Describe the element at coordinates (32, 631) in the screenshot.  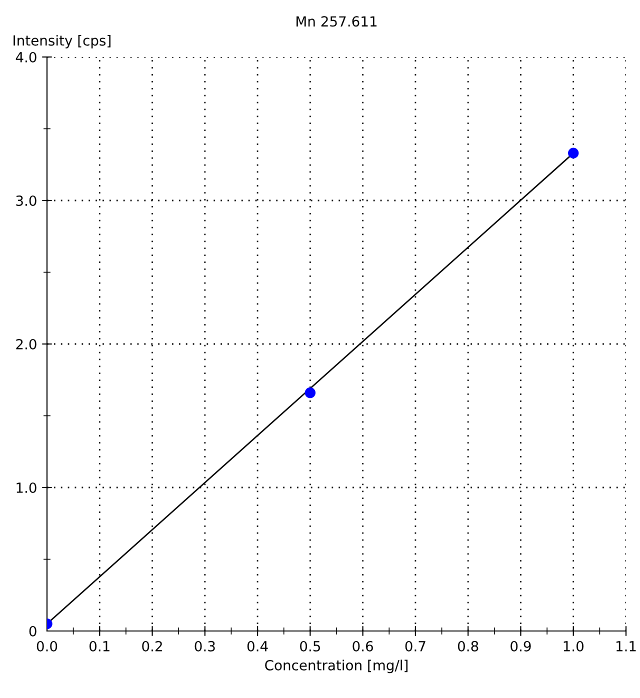
I see `y-tick-label: 0` at that location.